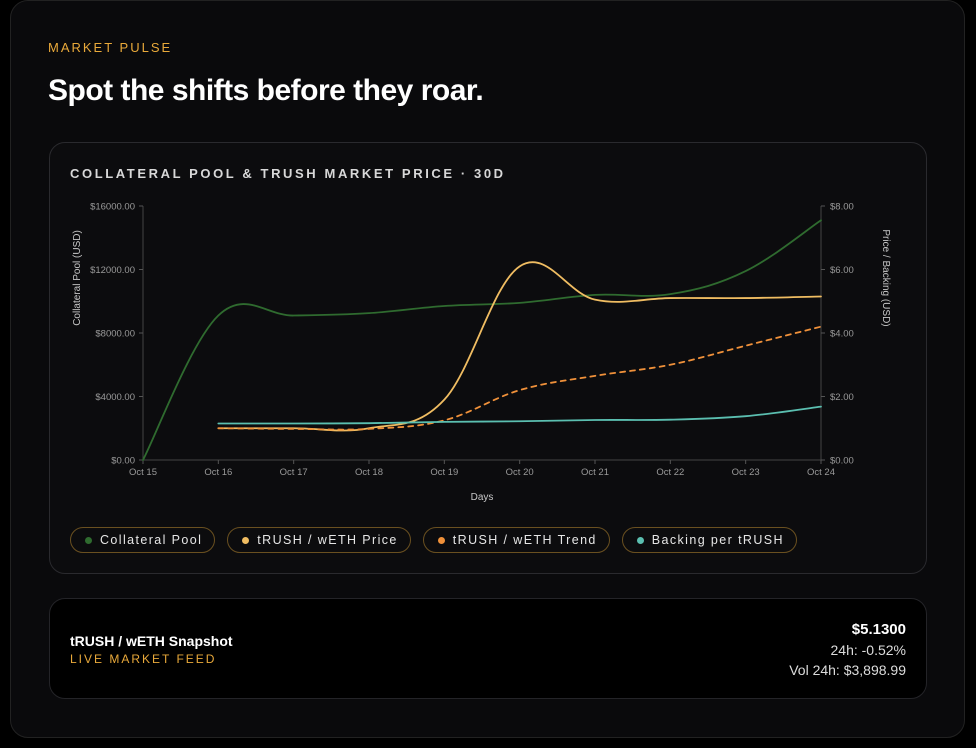 The image size is (976, 748). Describe the element at coordinates (218, 472) in the screenshot. I see `x-tick-label: Oct 16` at that location.